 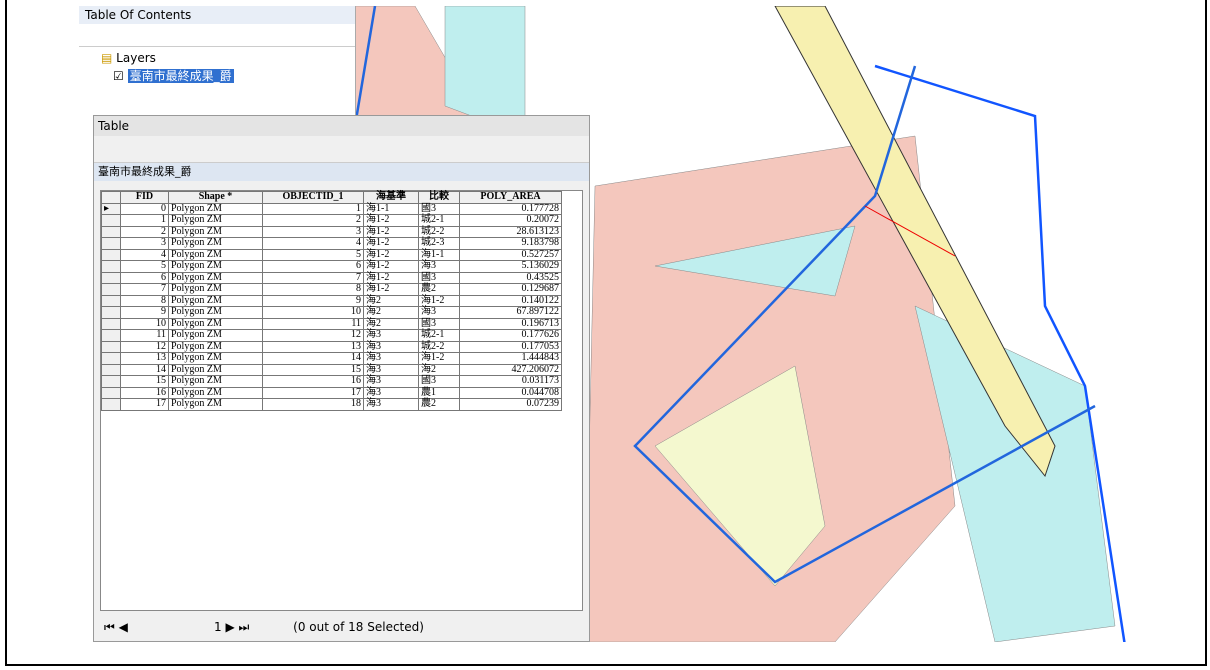 What do you see at coordinates (510, 243) in the screenshot?
I see `cell: 9.183798` at bounding box center [510, 243].